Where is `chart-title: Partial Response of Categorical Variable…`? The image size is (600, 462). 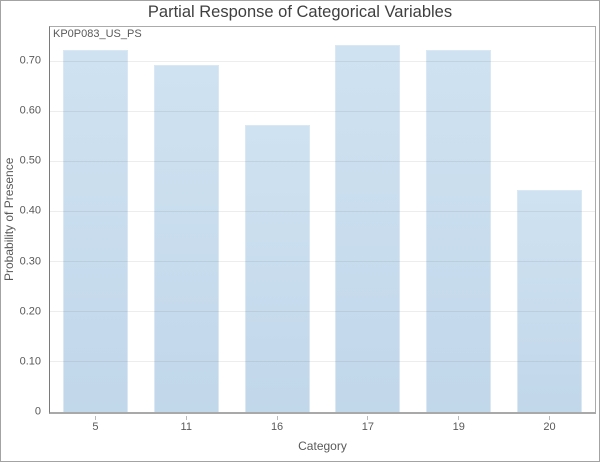 chart-title: Partial Response of Categorical Variable… is located at coordinates (300, 12).